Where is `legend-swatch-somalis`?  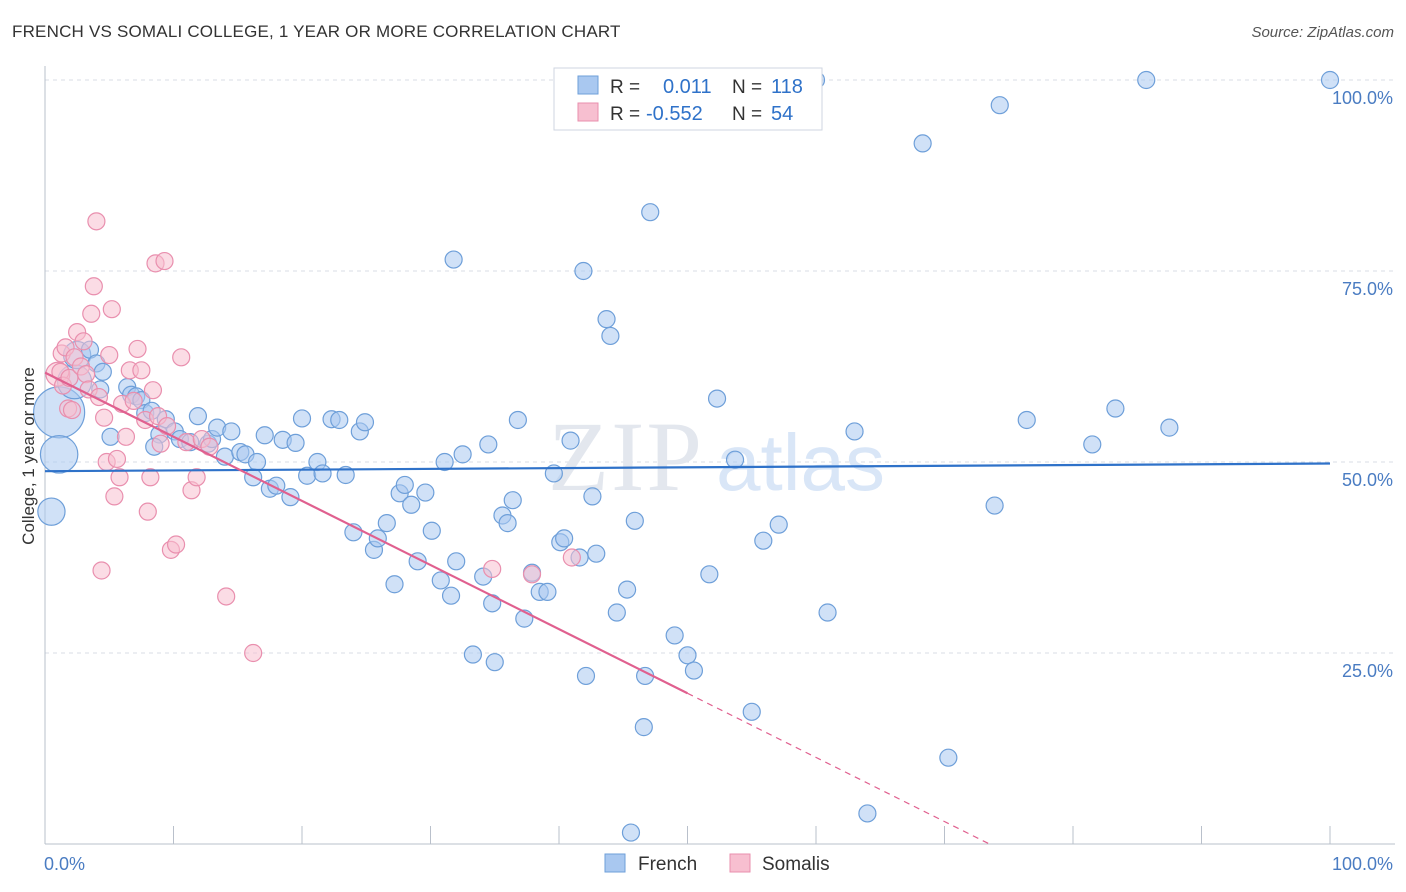
legend-swatch-somalis is located at coordinates (588, 112).